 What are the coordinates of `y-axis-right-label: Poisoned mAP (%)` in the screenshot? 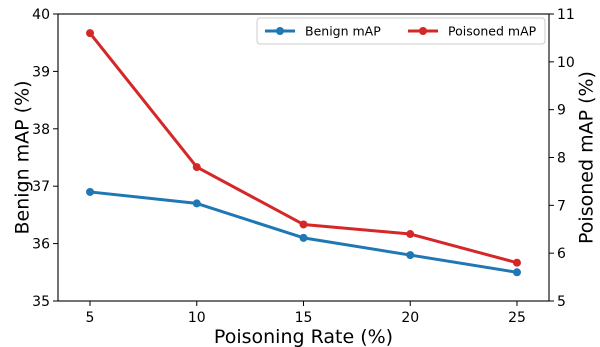 It's located at (587, 157).